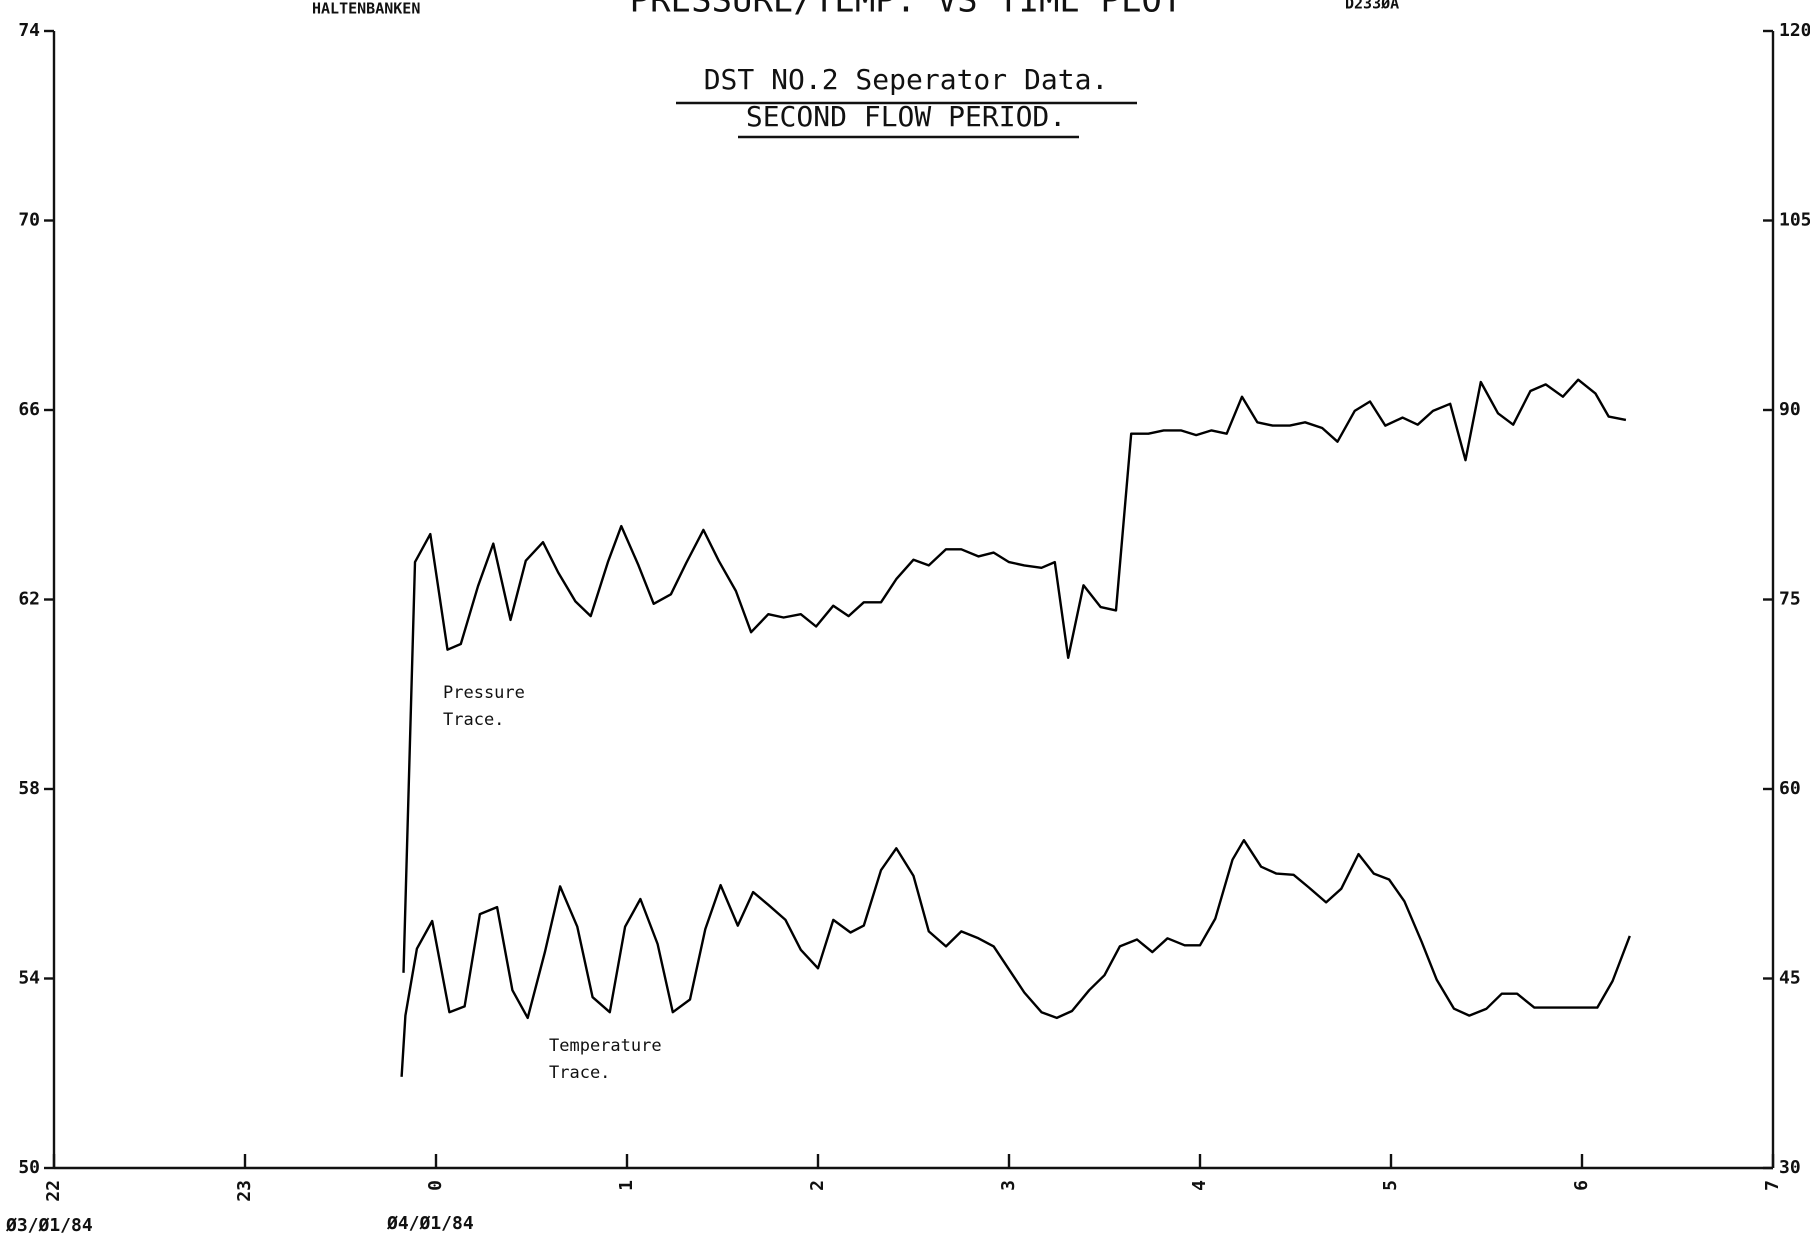 This screenshot has width=1810, height=1238. I want to click on x-tick-label: 23, so click(244, 1191).